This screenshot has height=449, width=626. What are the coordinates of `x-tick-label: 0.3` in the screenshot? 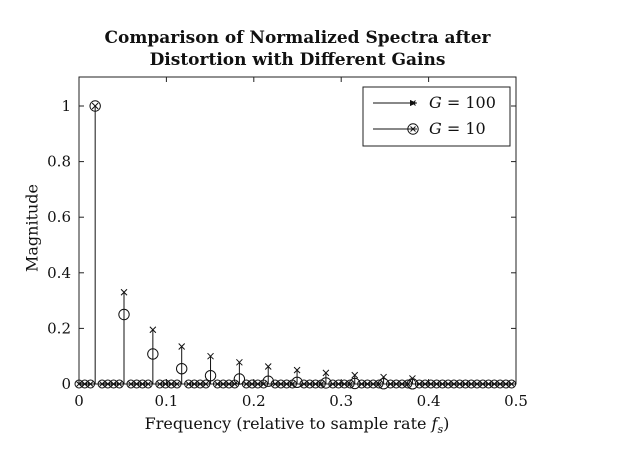 It's located at (341, 401).